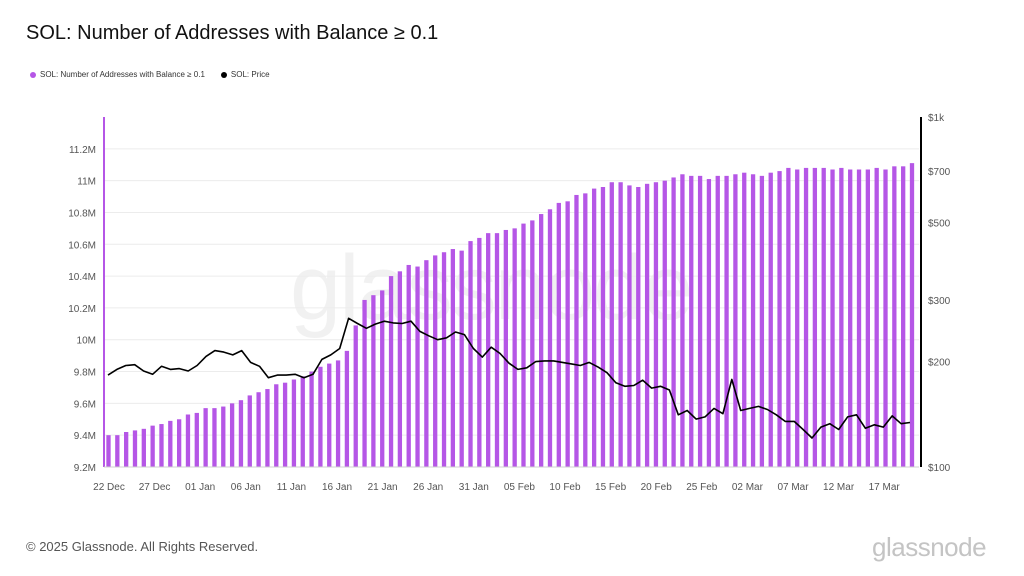  What do you see at coordinates (33, 74) in the screenshot?
I see `legend-swatch-addresses` at bounding box center [33, 74].